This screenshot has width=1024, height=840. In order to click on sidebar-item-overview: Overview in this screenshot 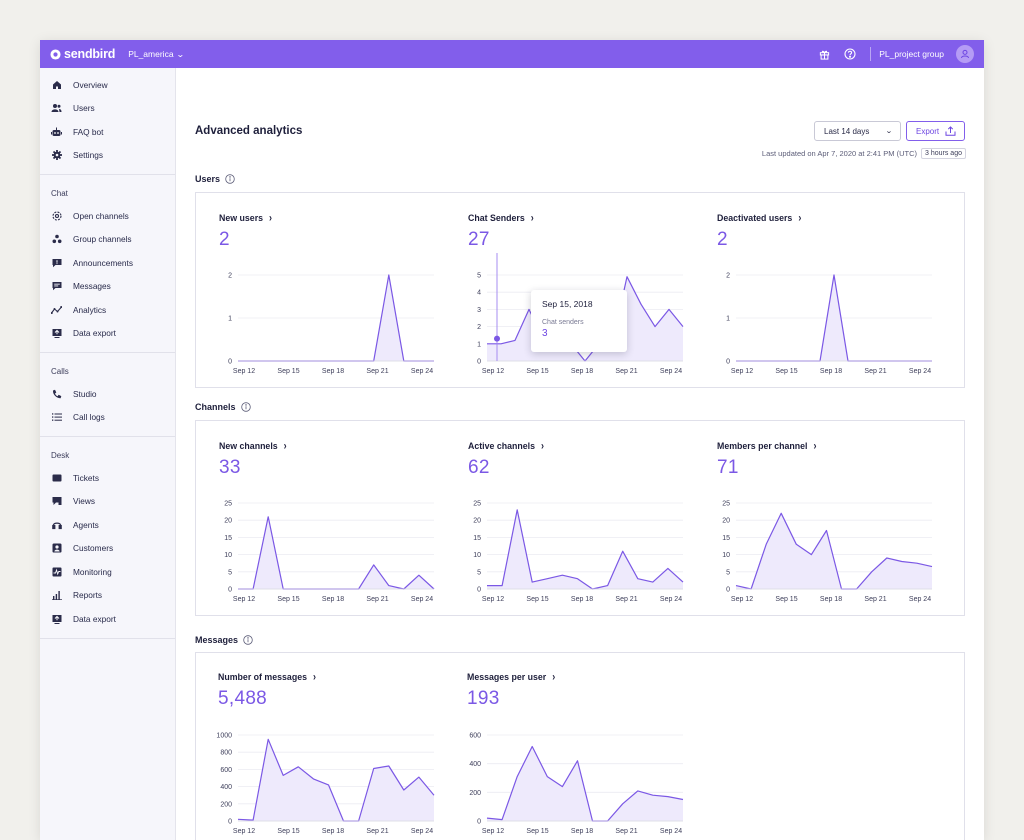, I will do `click(107, 85)`.